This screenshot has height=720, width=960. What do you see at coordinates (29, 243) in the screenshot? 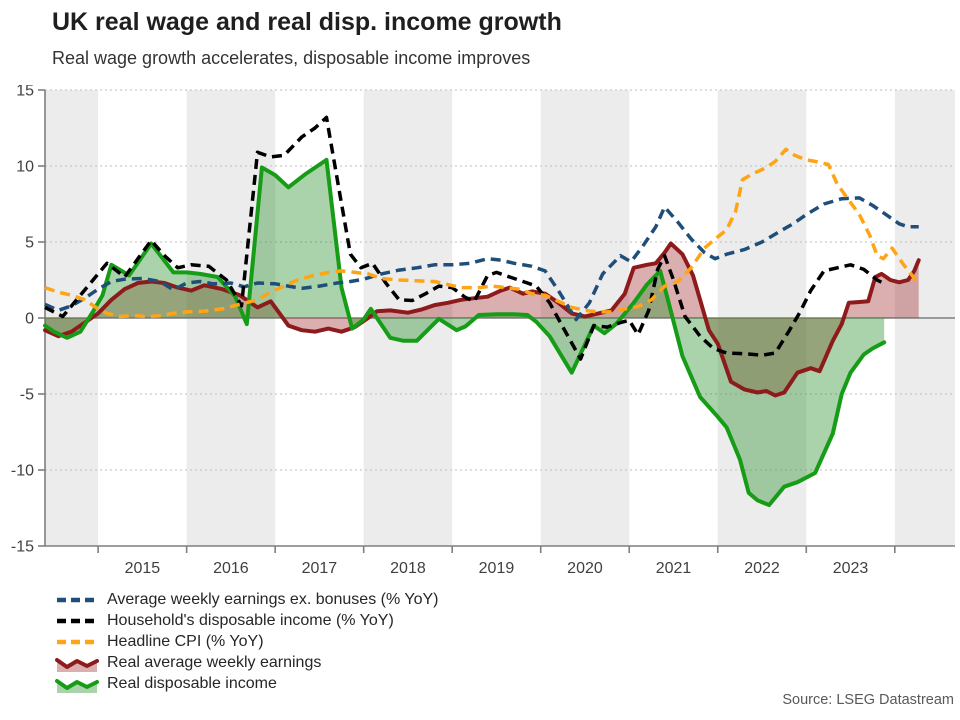
I see `y-tick-label: 5` at bounding box center [29, 243].